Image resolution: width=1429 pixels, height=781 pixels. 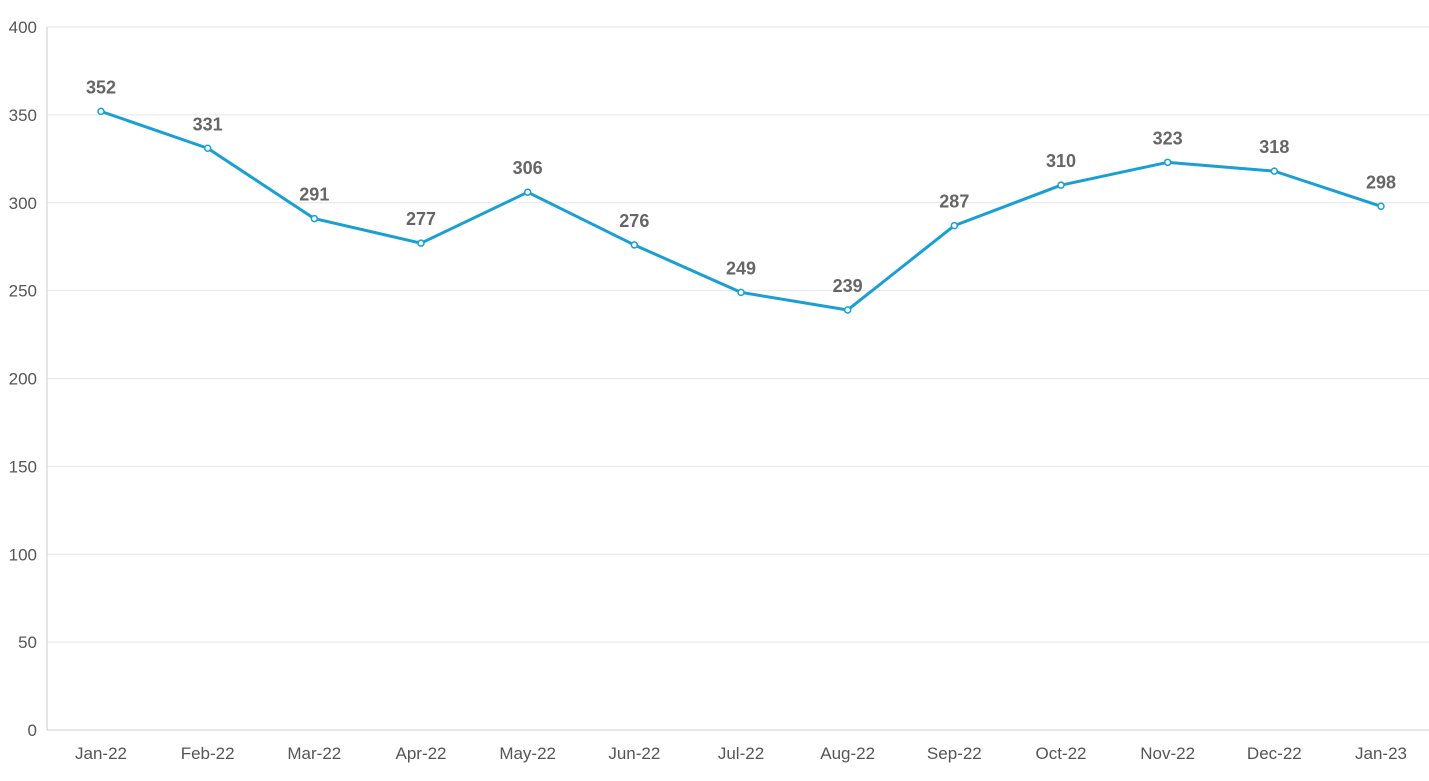 I want to click on y-tick-label: 400, so click(x=23, y=27).